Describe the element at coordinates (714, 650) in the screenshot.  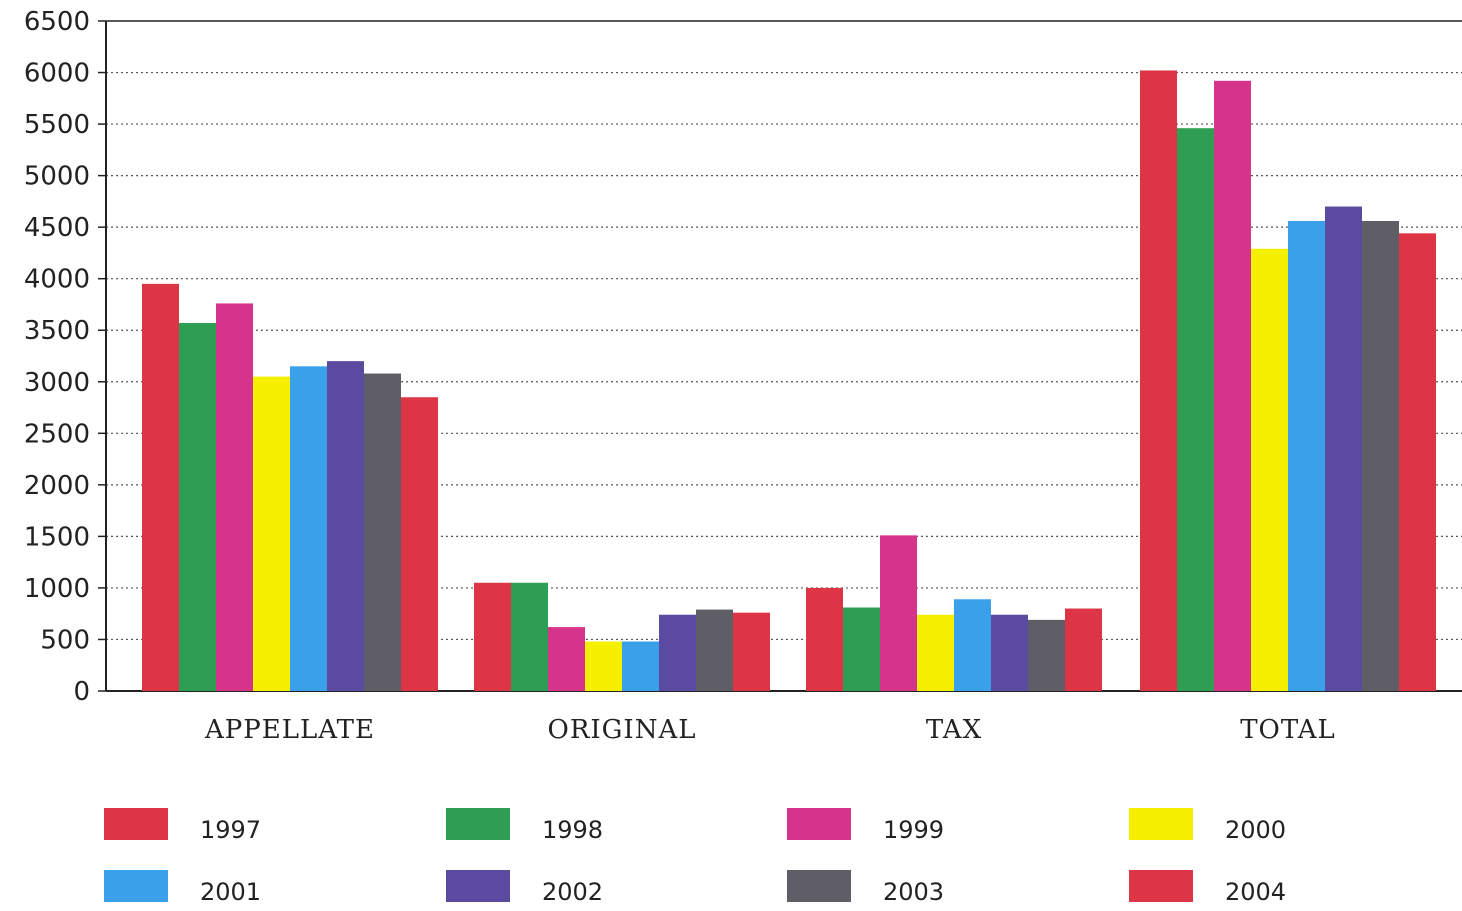
I see `bar-original-2003` at that location.